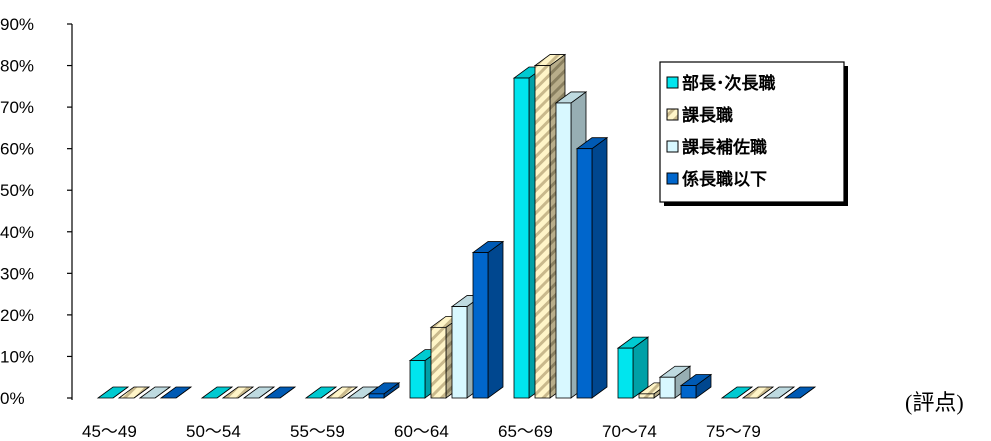 The image size is (991, 441). What do you see at coordinates (213, 431) in the screenshot?
I see `x-tick-label: 50～54` at bounding box center [213, 431].